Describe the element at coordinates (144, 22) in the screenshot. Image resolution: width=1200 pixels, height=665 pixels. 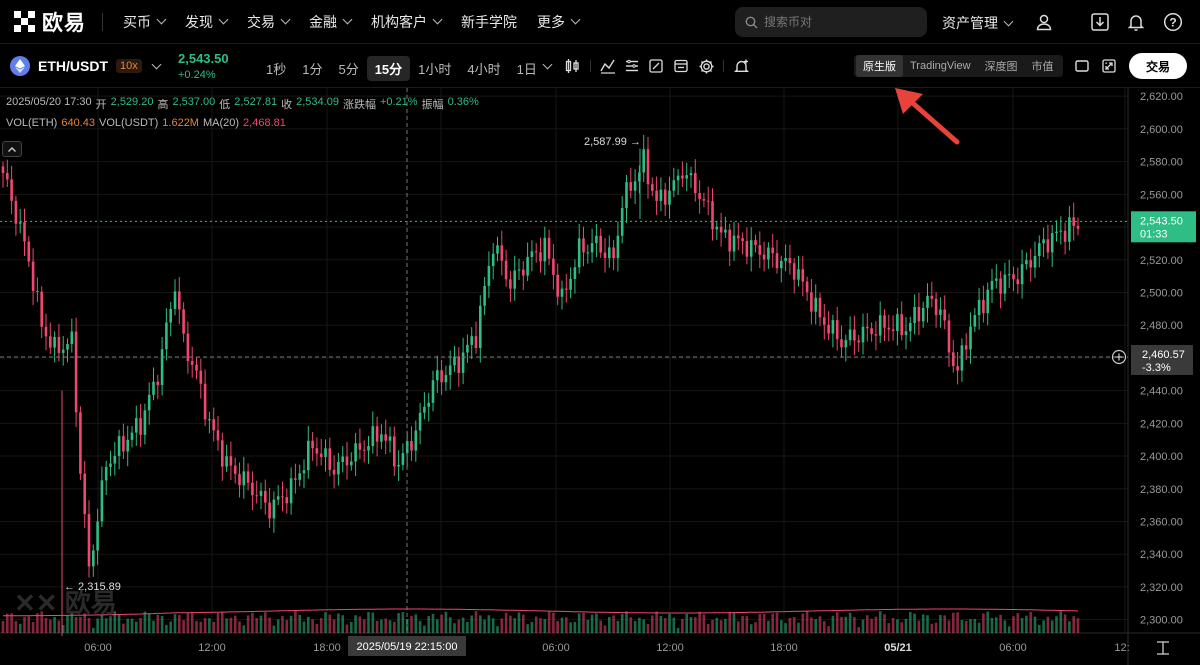
I see `nav-item-0: 买币` at that location.